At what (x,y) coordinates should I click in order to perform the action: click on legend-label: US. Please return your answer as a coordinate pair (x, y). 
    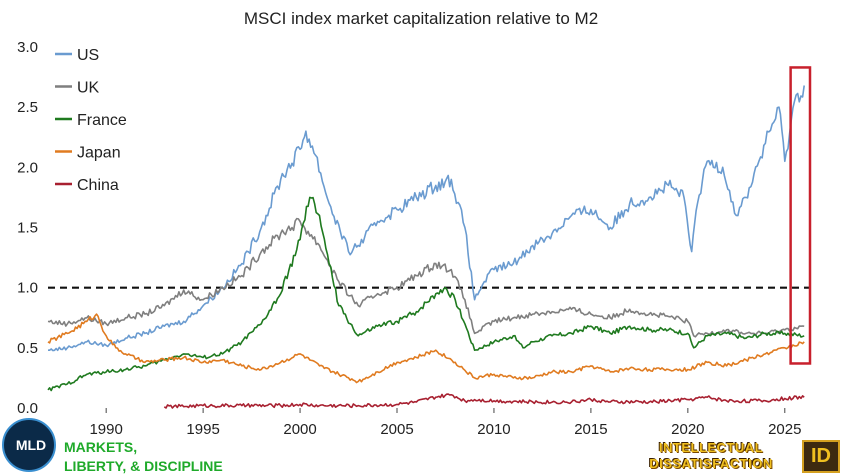
    Looking at the image, I should click on (88, 55).